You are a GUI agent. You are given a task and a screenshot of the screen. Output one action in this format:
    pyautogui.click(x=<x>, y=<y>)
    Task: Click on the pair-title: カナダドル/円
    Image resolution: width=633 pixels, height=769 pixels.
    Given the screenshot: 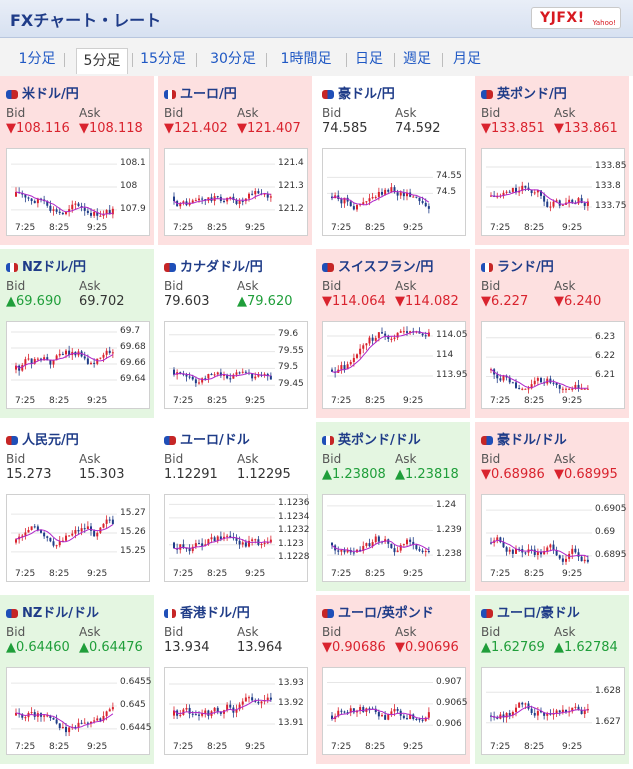 What is the action you would take?
    pyautogui.click(x=213, y=265)
    